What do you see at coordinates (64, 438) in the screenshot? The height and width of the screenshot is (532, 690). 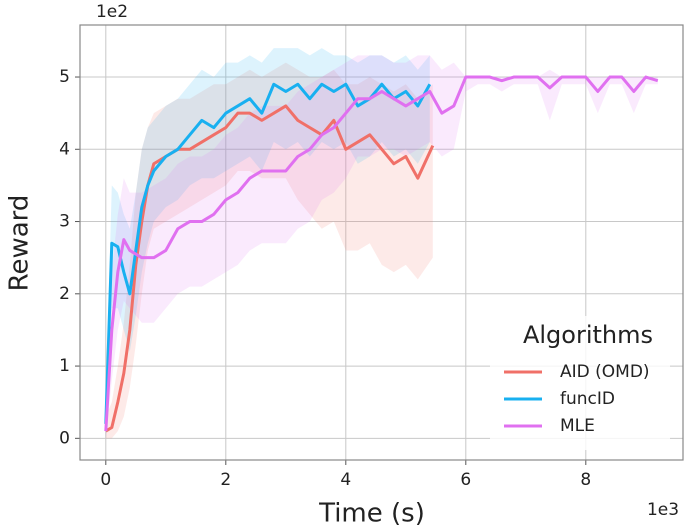 I see `y-tick-label: 0` at bounding box center [64, 438].